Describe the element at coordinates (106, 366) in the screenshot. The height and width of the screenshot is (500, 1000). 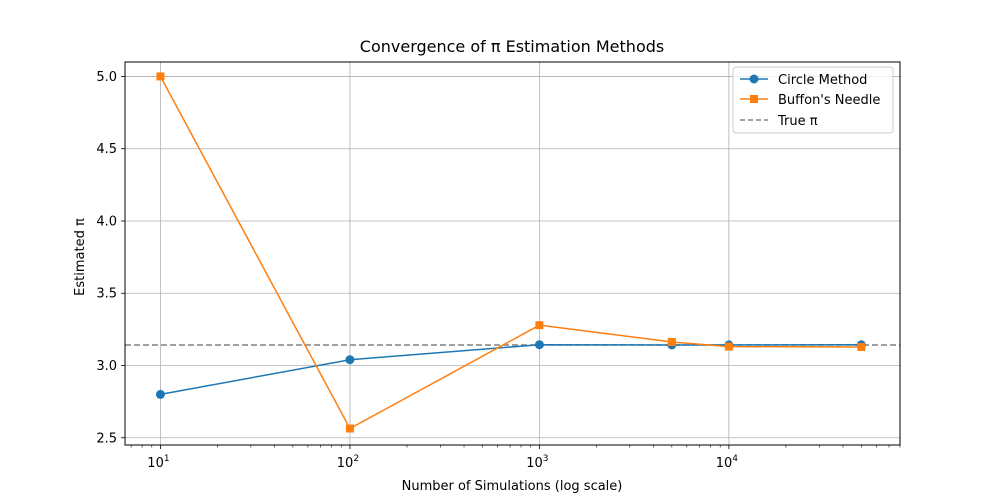
I see `y-tick-label: 3.0` at that location.